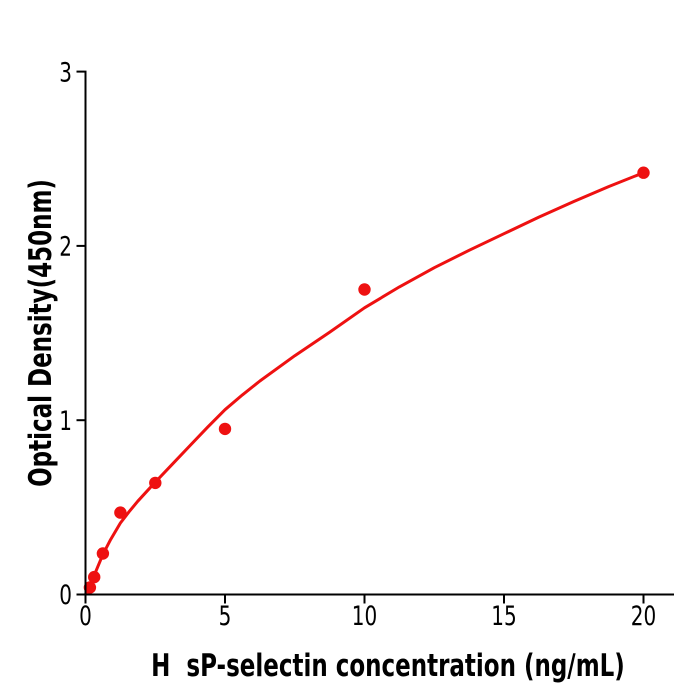  I want to click on x-tick-label: 10, so click(364, 616).